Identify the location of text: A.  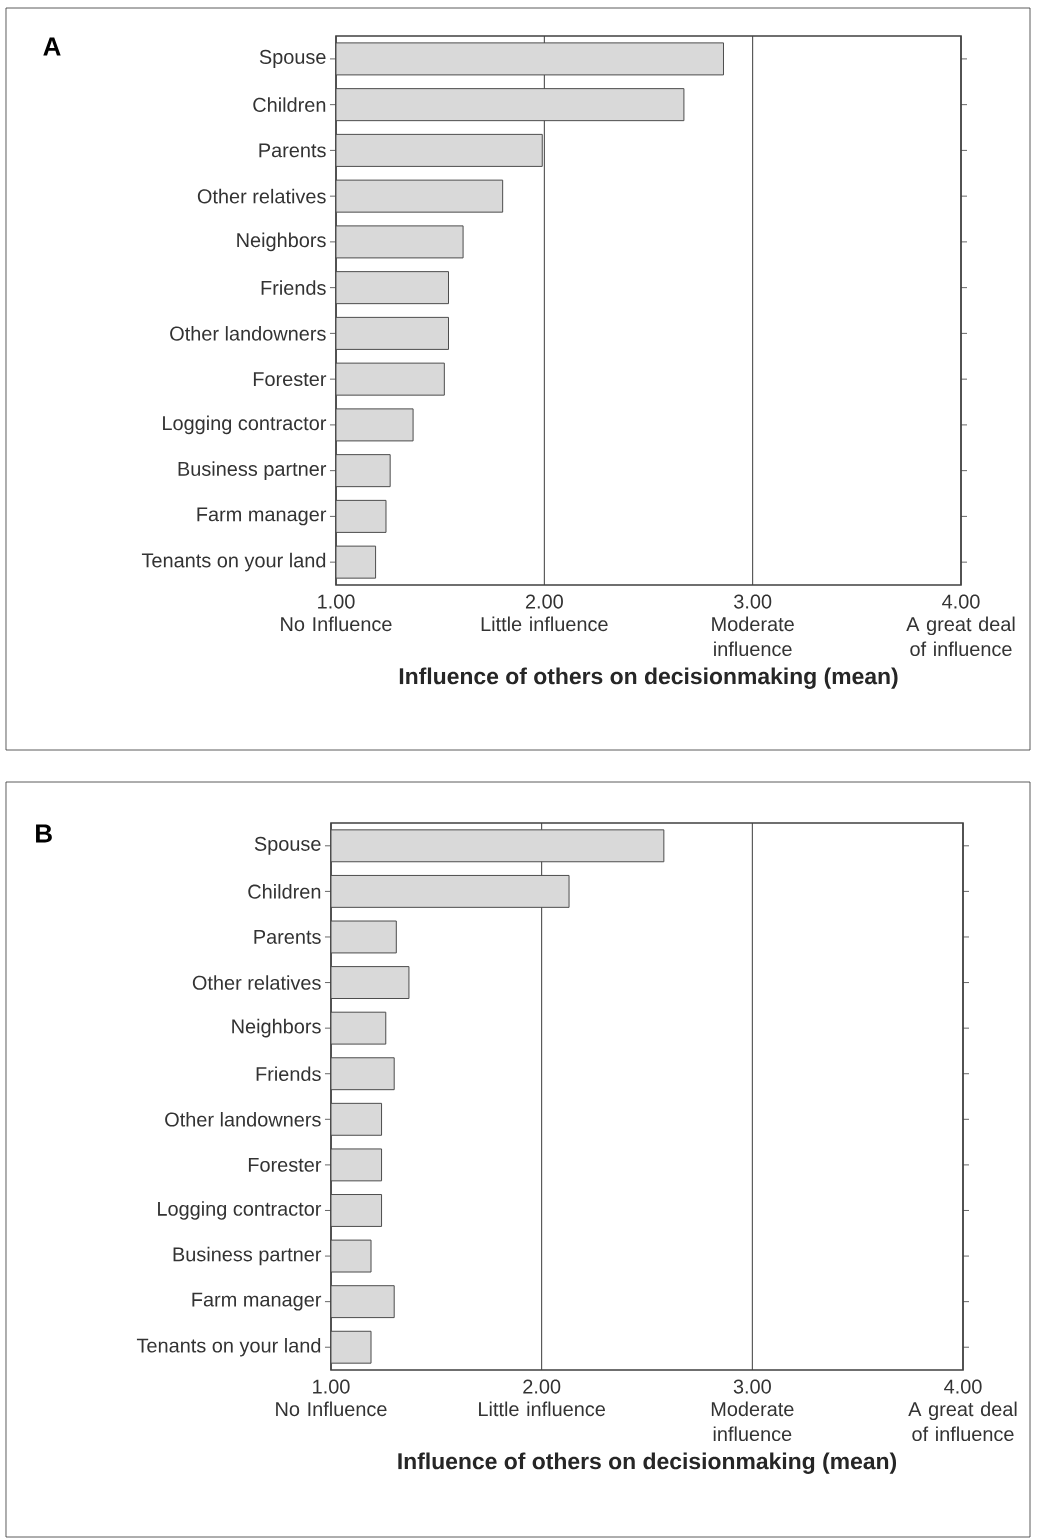
(52, 46).